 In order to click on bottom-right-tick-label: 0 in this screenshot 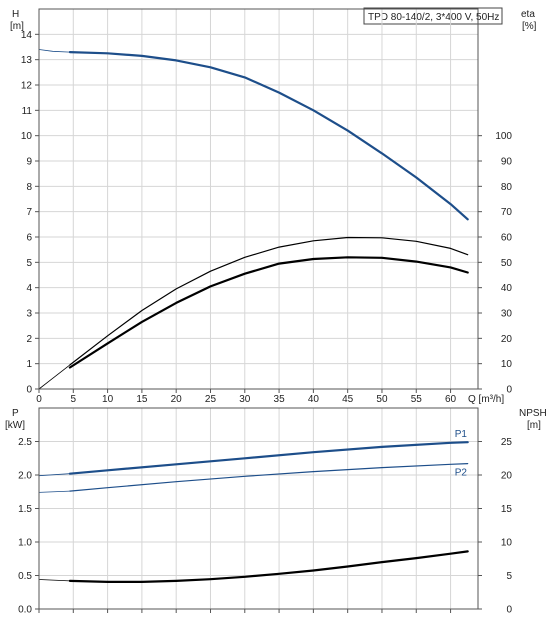, I will do `click(509, 610)`.